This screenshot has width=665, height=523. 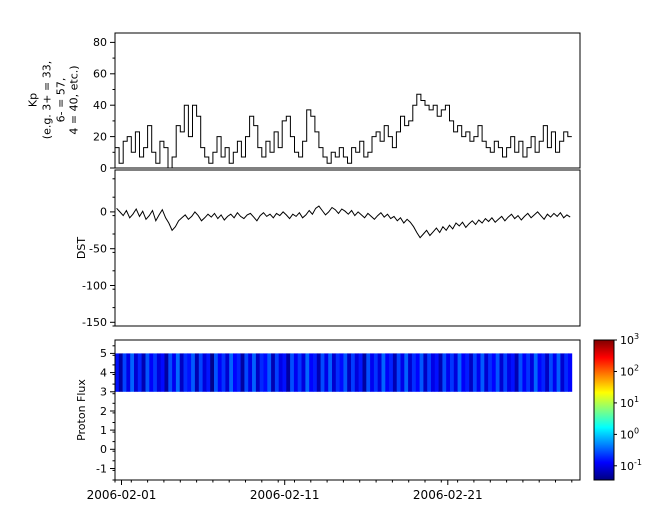 I want to click on dst-ytick-label: -150, so click(x=94, y=322).